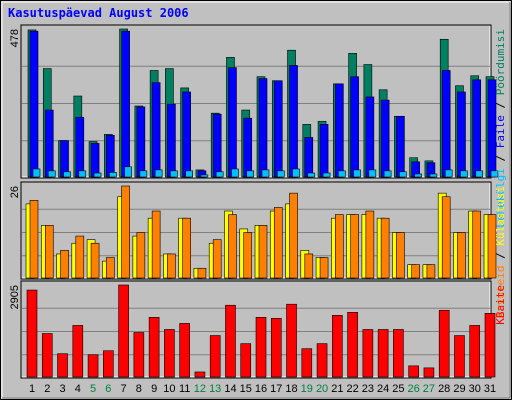 The width and height of the screenshot is (512, 400). What do you see at coordinates (124, 389) in the screenshot?
I see `x-tick-label: 7` at bounding box center [124, 389].